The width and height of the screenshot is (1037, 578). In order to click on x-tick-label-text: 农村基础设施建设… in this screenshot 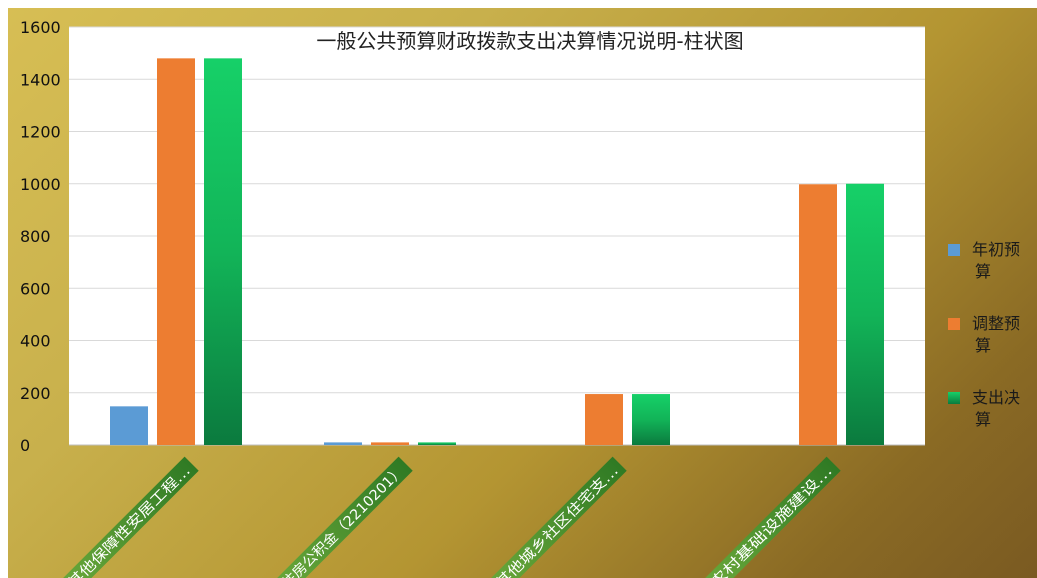, I will do `click(770, 520)`.